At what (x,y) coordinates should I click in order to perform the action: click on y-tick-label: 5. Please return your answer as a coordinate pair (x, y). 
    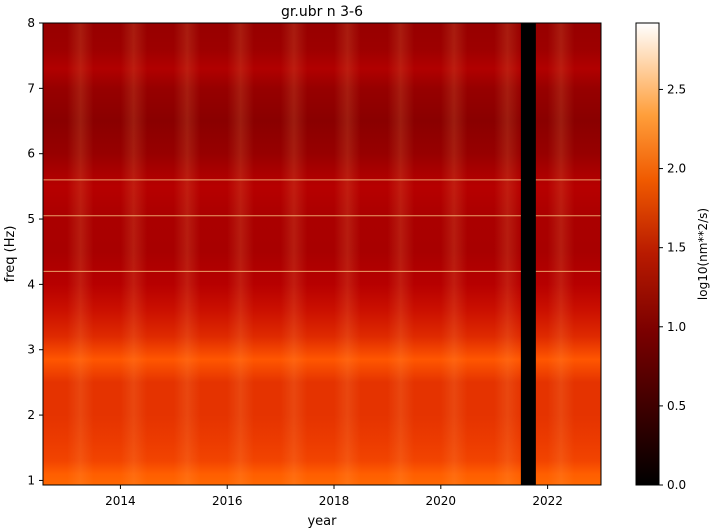
    Looking at the image, I should click on (31, 219).